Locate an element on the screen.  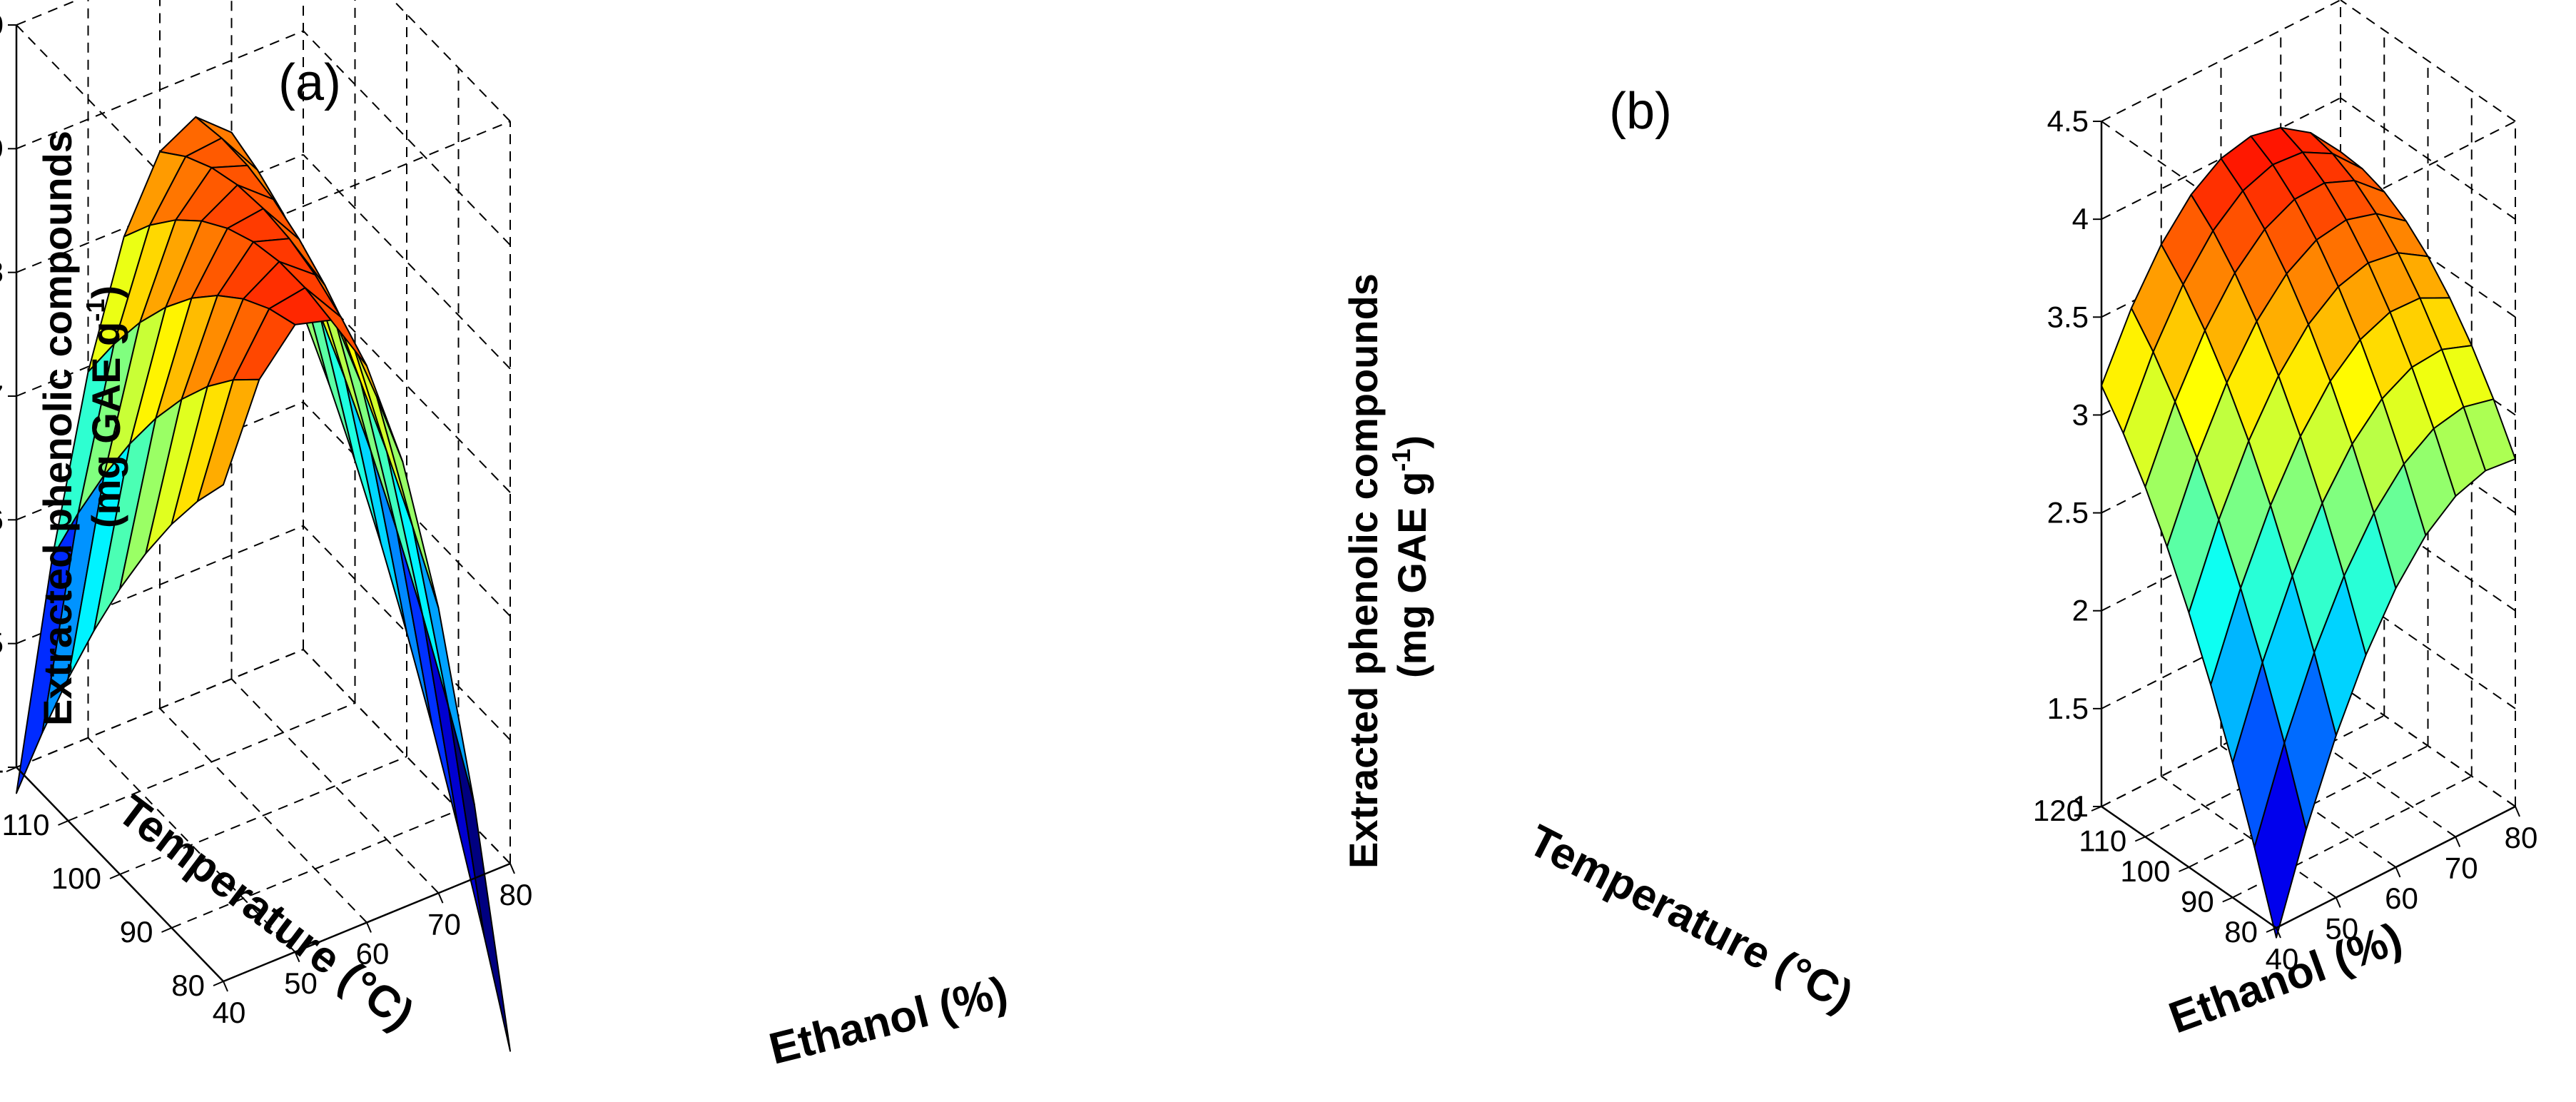
panel-b-x-ticks: 40 50 60 70 80 is located at coordinates (2402, 891).